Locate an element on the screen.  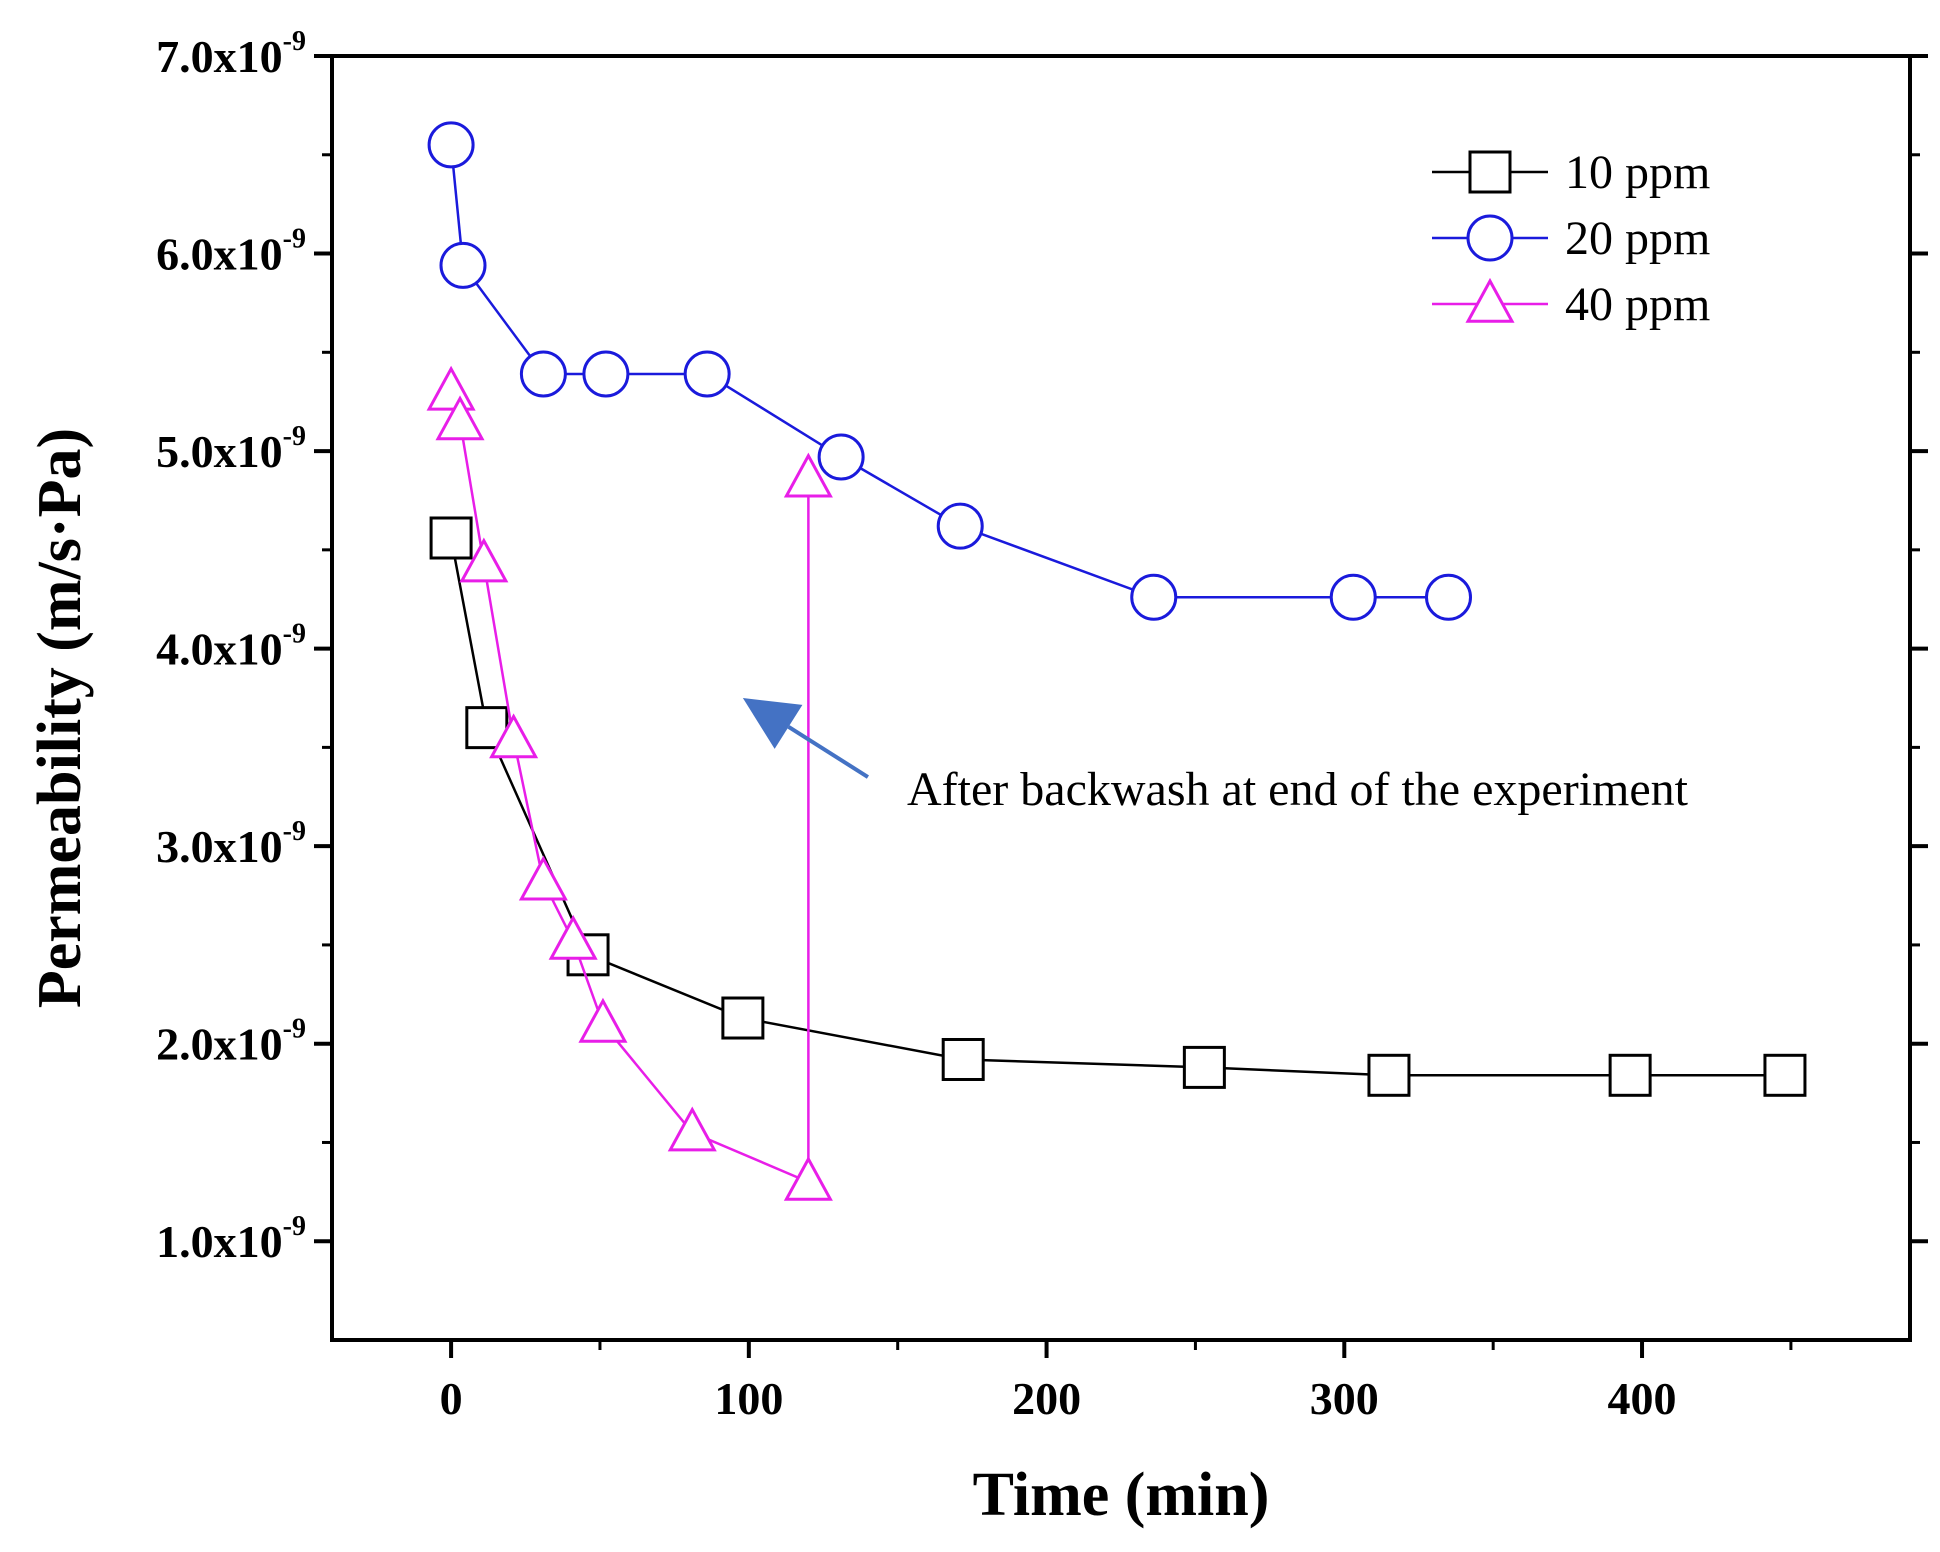
legend: 10 ppm 20 ppm 40 ppm is located at coordinates (1571, 238).